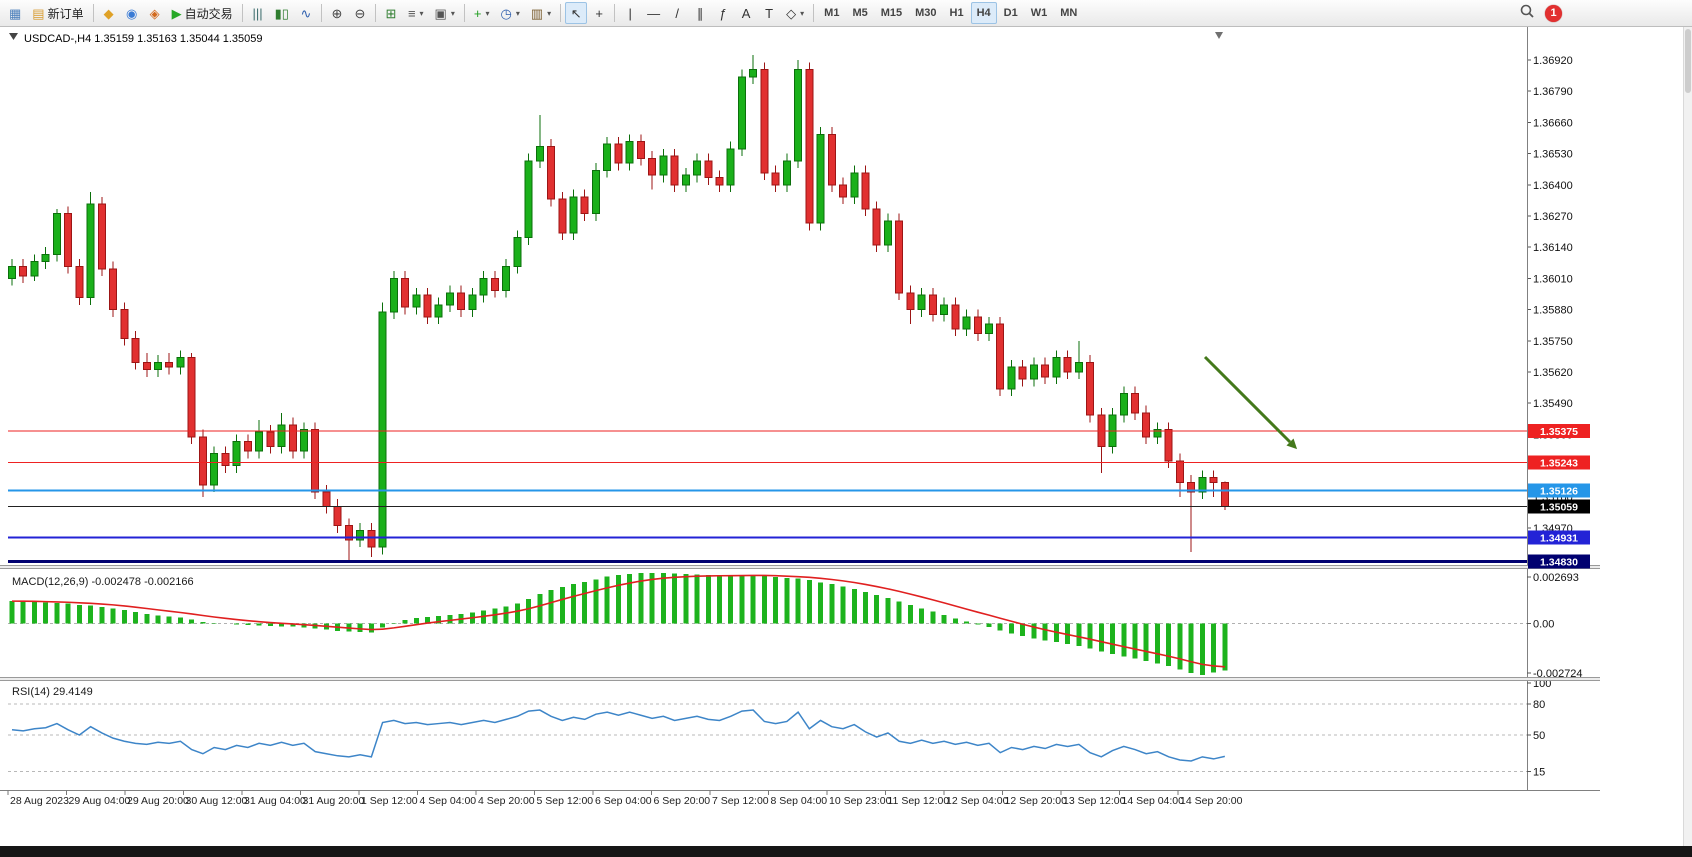 This screenshot has width=1692, height=857. I want to click on timeframe-m30-button: M30, so click(926, 13).